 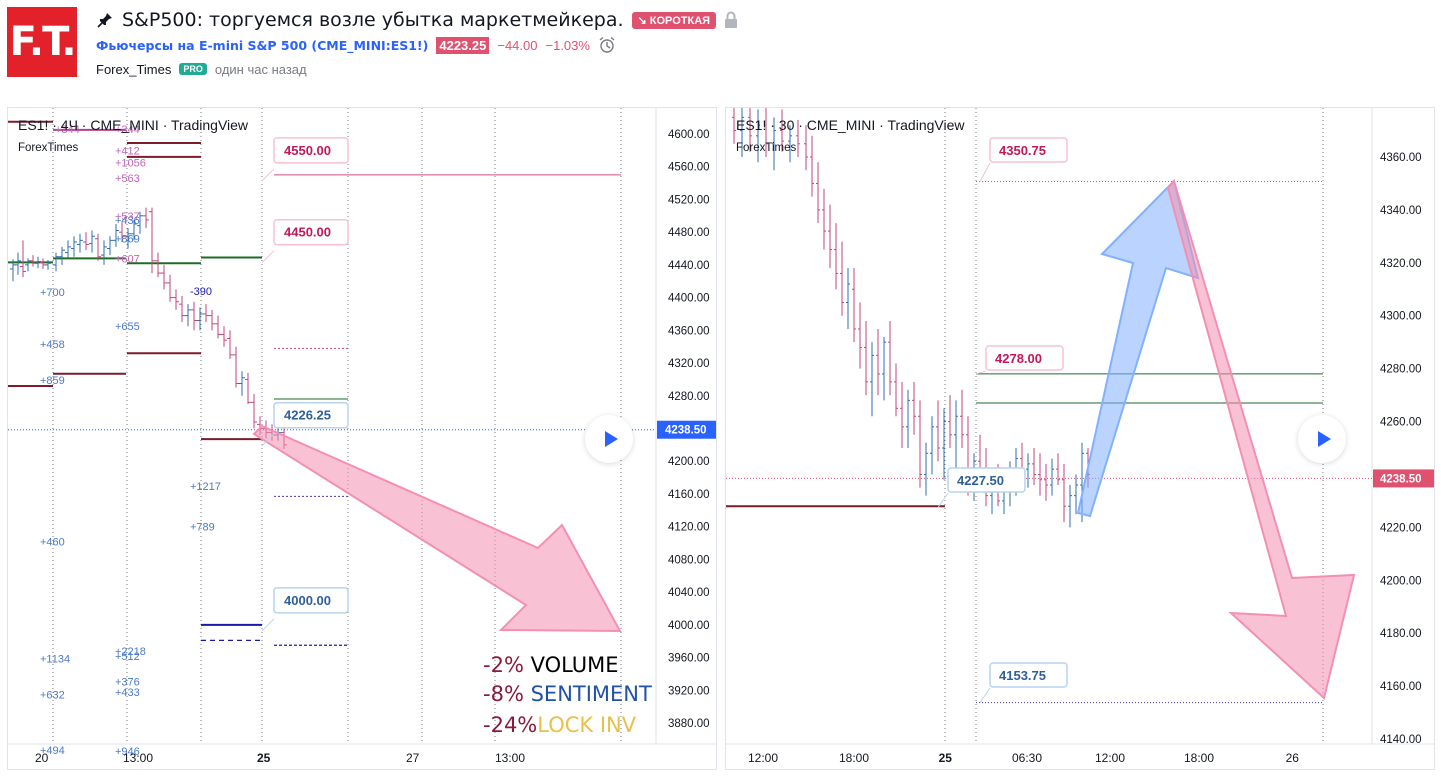 I want to click on price-label-text: 4450.00, so click(x=307, y=232).